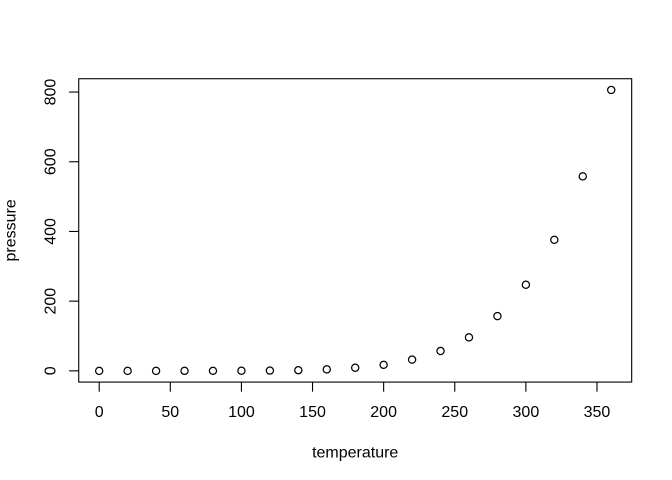 The image size is (672, 480). Describe the element at coordinates (51, 92) in the screenshot. I see `svg-text: 800` at that location.